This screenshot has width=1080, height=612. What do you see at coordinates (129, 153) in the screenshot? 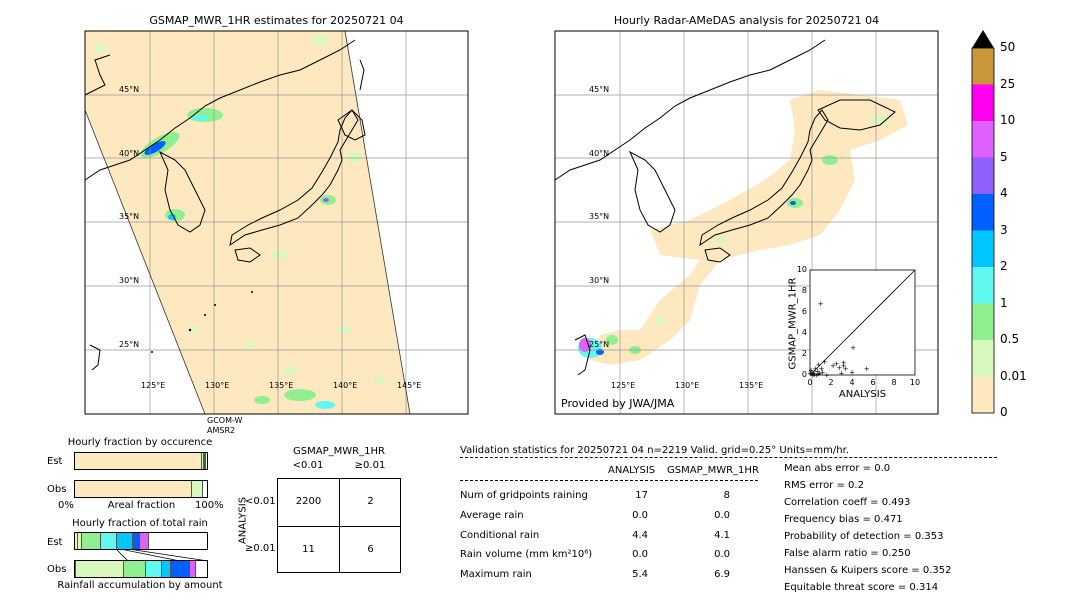
I see `left-lat-40: 40°N` at bounding box center [129, 153].